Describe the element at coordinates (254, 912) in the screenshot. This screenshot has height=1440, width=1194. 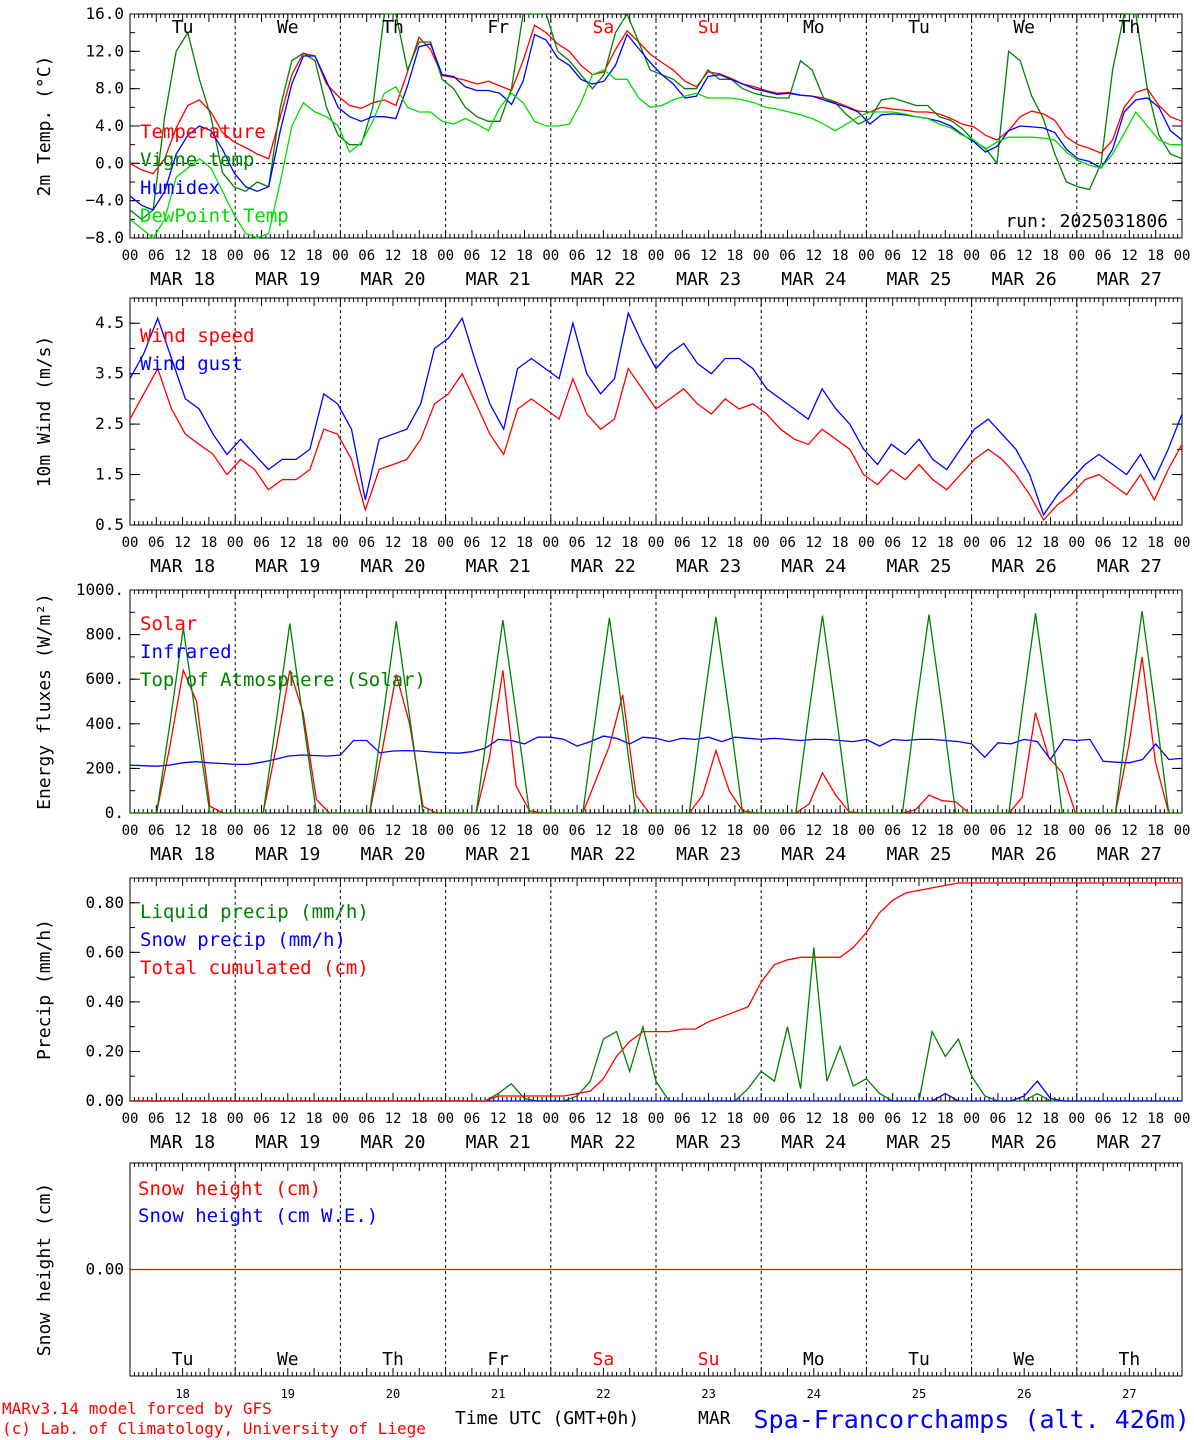
I see `legend-item: Liquid precip (mm/h)` at that location.